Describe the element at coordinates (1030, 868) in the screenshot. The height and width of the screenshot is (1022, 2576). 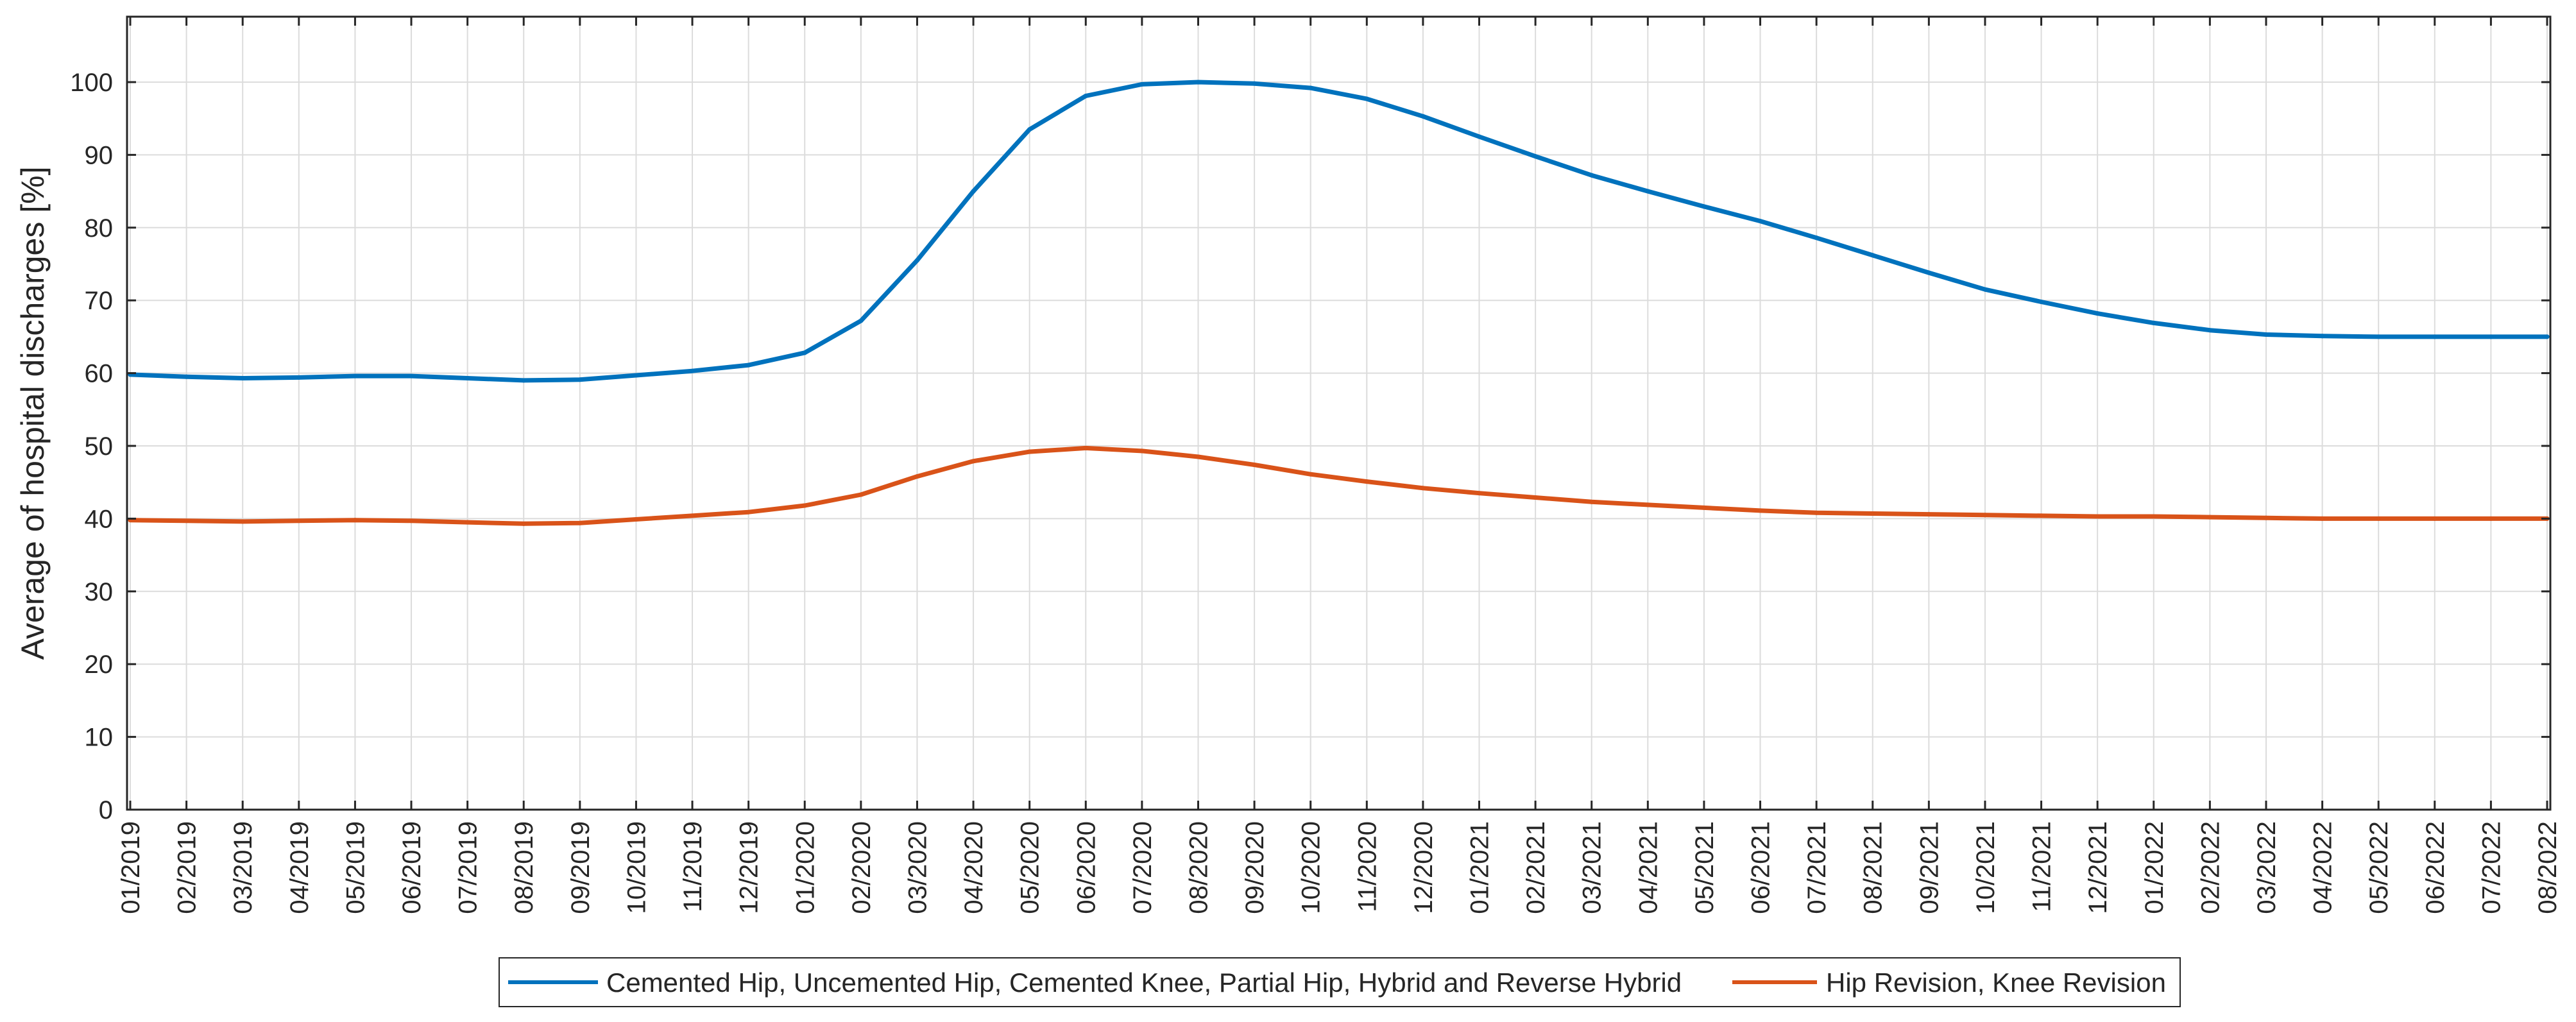
I see `x-tick-label: 05/2020` at that location.